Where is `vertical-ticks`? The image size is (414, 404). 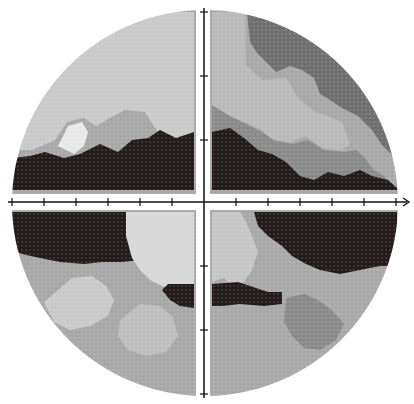
vertical-ticks is located at coordinates (204, 203).